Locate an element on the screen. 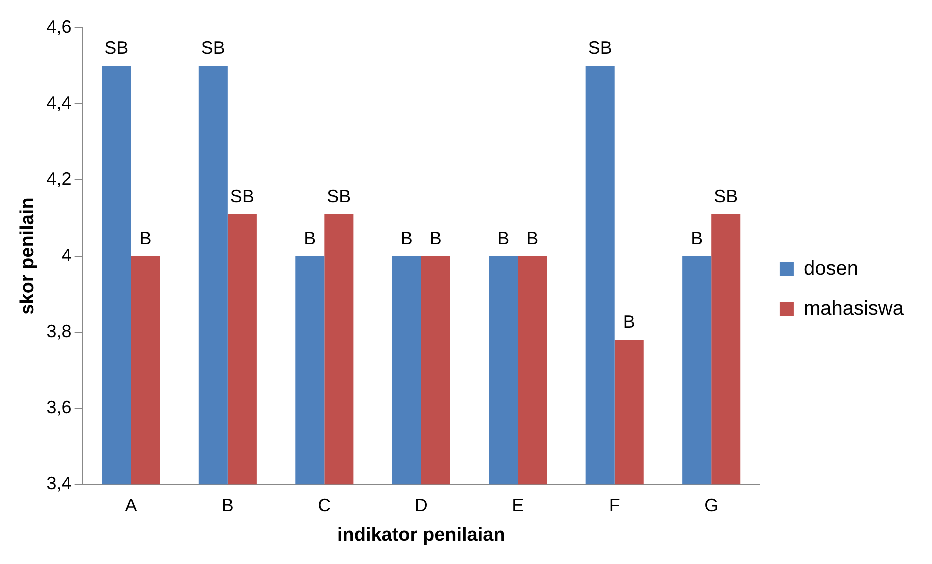 The image size is (932, 564). y-tick-label: 4,2 is located at coordinates (59, 179).